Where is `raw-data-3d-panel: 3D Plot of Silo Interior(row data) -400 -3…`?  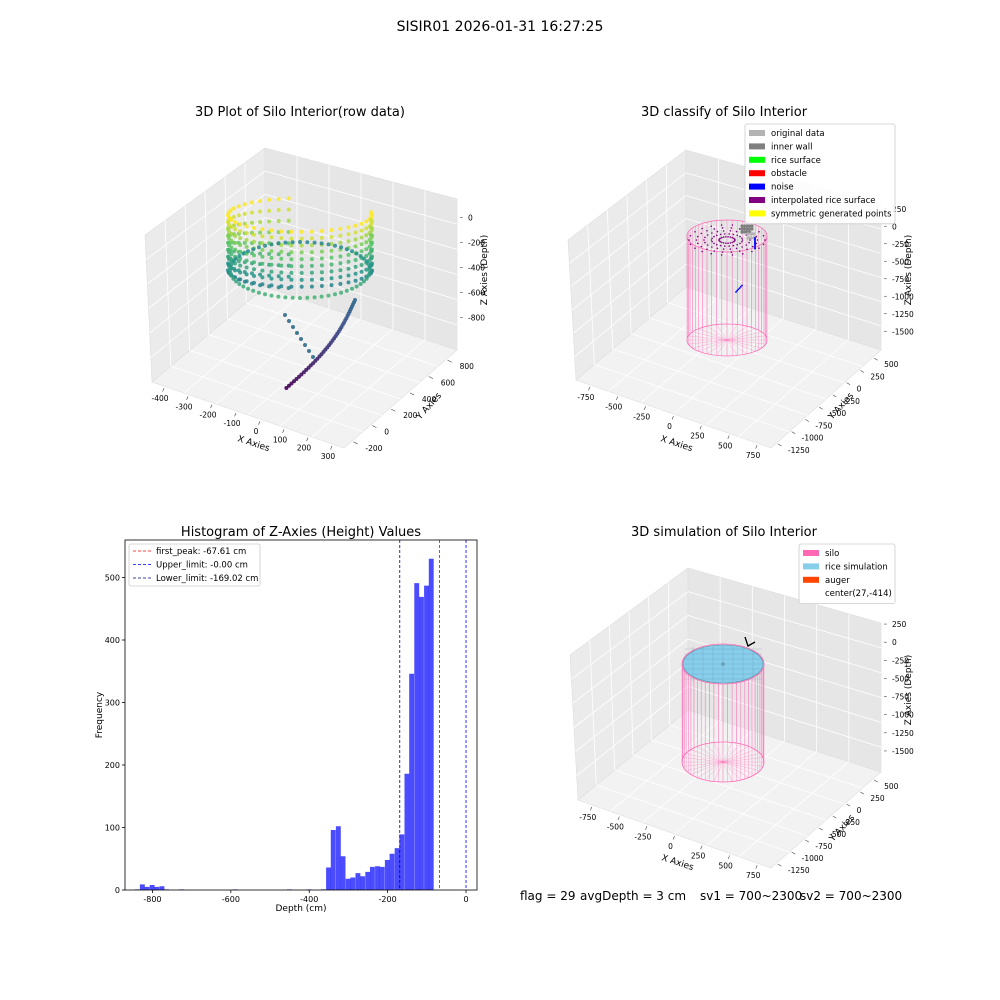
raw-data-3d-panel: 3D Plot of Silo Interior(row data) -400 -3… is located at coordinates (317, 283).